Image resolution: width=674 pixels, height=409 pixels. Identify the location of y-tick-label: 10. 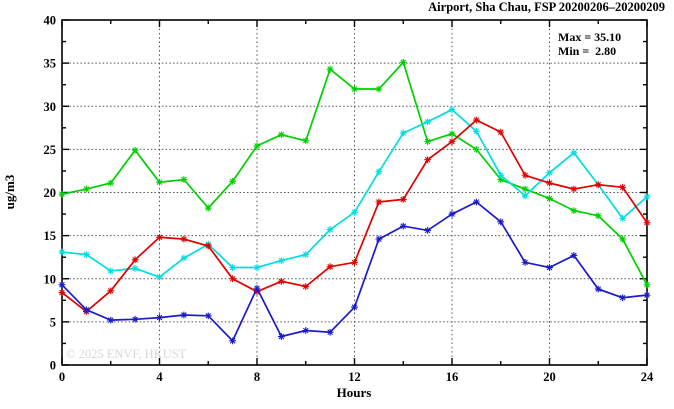
(50, 279).